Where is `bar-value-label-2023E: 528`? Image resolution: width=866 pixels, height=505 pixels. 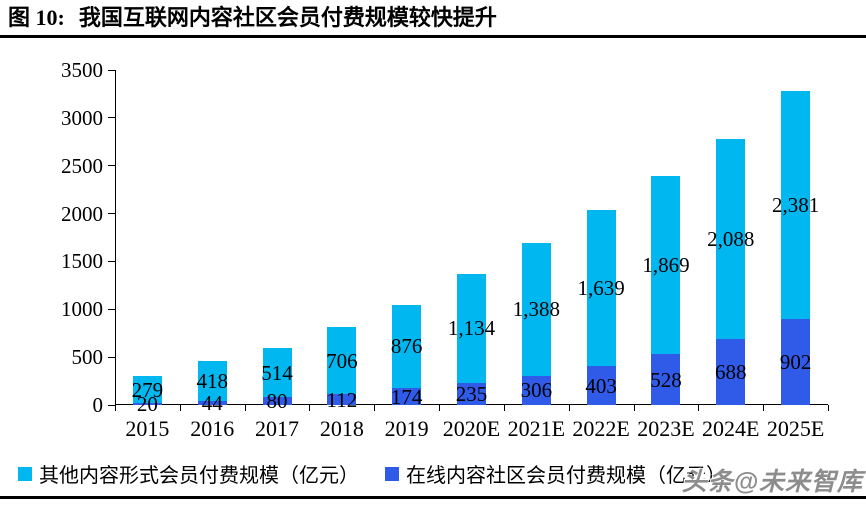
bar-value-label-2023E: 528 is located at coordinates (666, 379).